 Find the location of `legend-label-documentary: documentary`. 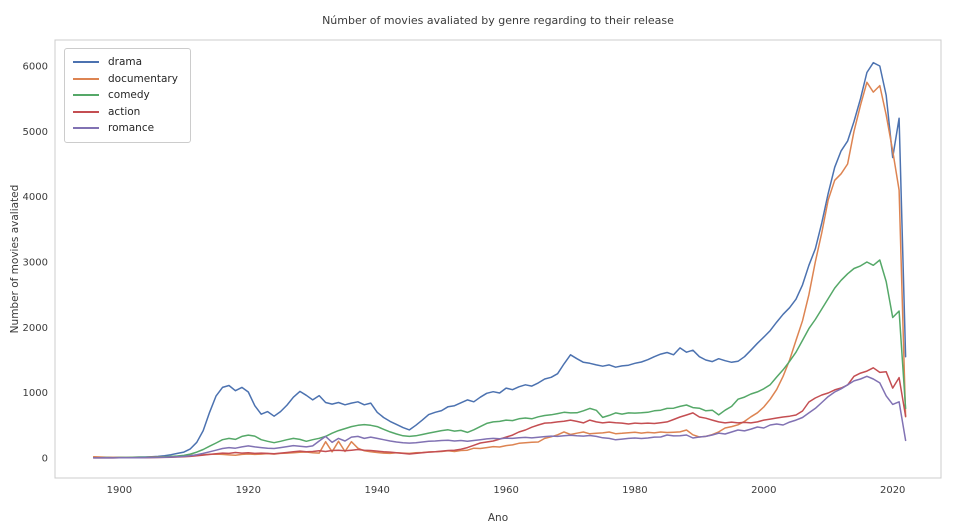

legend-label-documentary: documentary is located at coordinates (143, 78).